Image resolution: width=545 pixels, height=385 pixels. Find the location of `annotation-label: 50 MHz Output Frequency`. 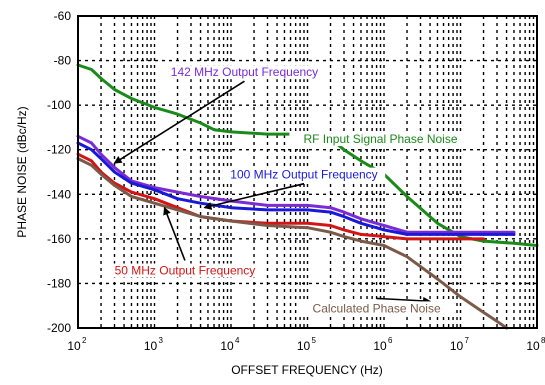

annotation-label: 50 MHz Output Frequency is located at coordinates (185, 271).